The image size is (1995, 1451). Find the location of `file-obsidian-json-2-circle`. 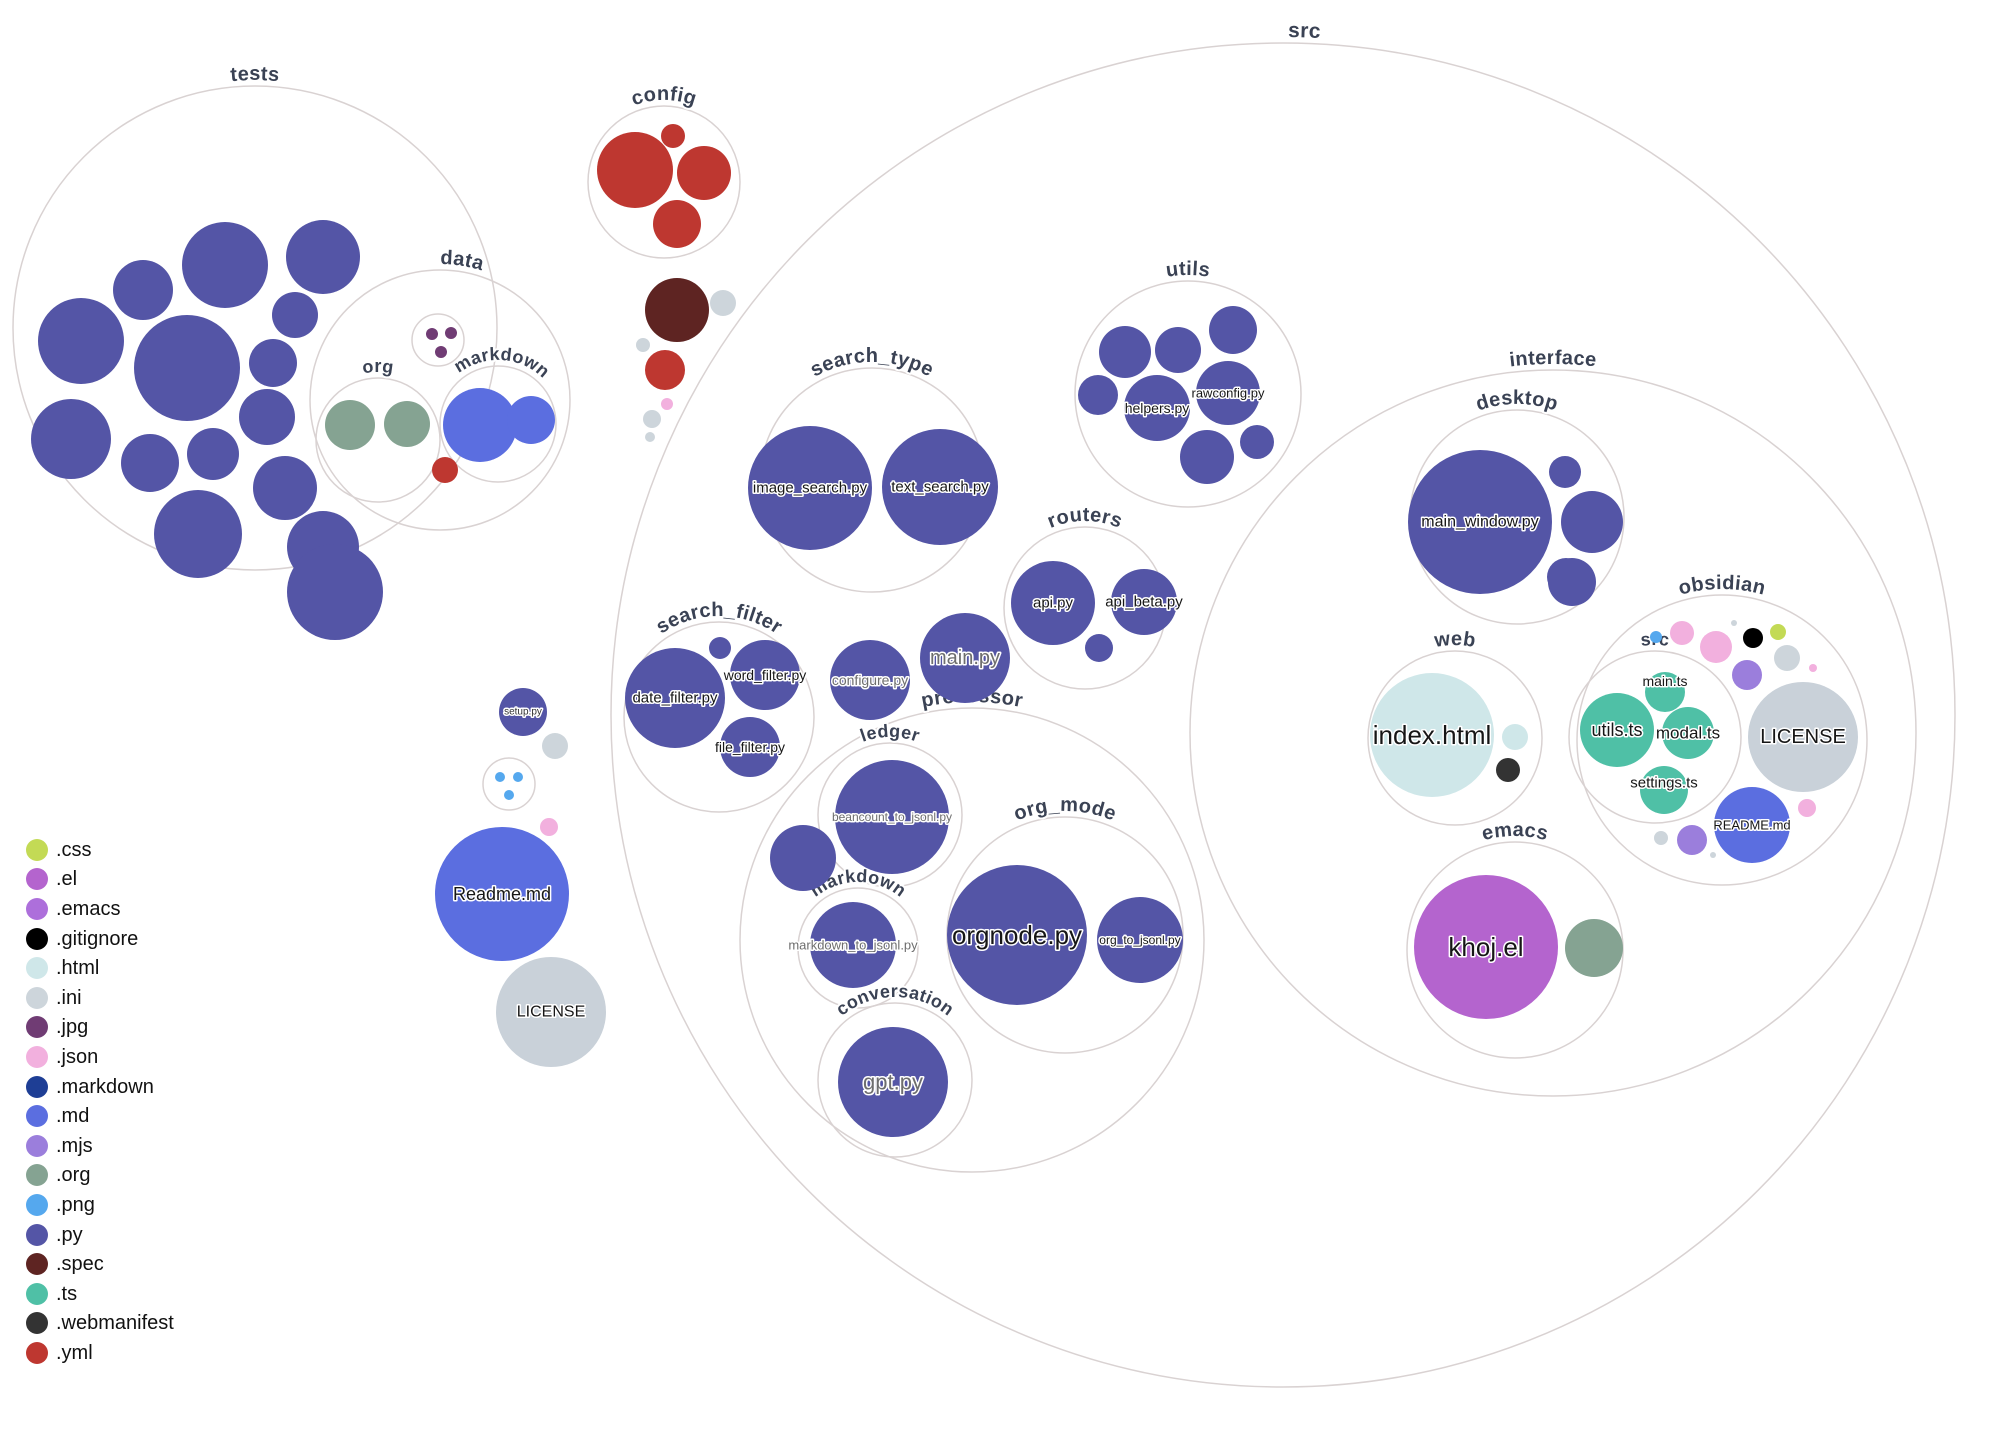

file-obsidian-json-2-circle is located at coordinates (1716, 647).